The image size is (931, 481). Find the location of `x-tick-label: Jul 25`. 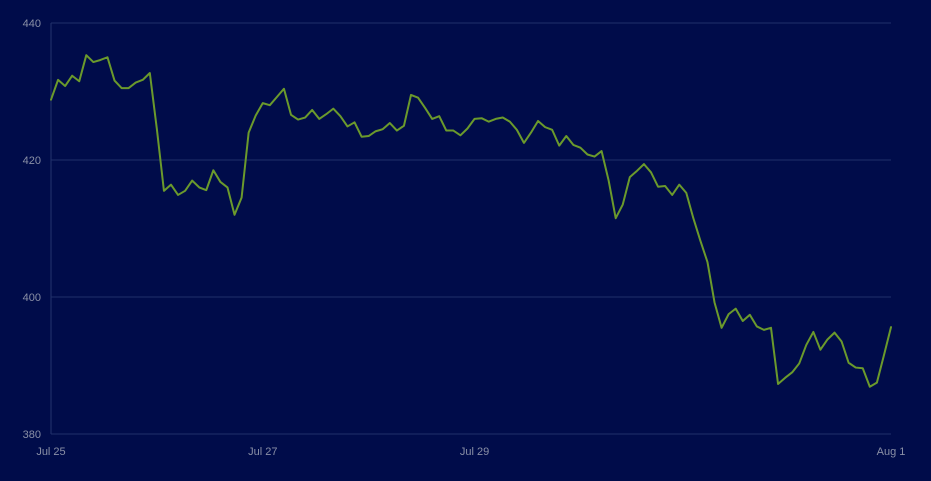

x-tick-label: Jul 25 is located at coordinates (50, 452).